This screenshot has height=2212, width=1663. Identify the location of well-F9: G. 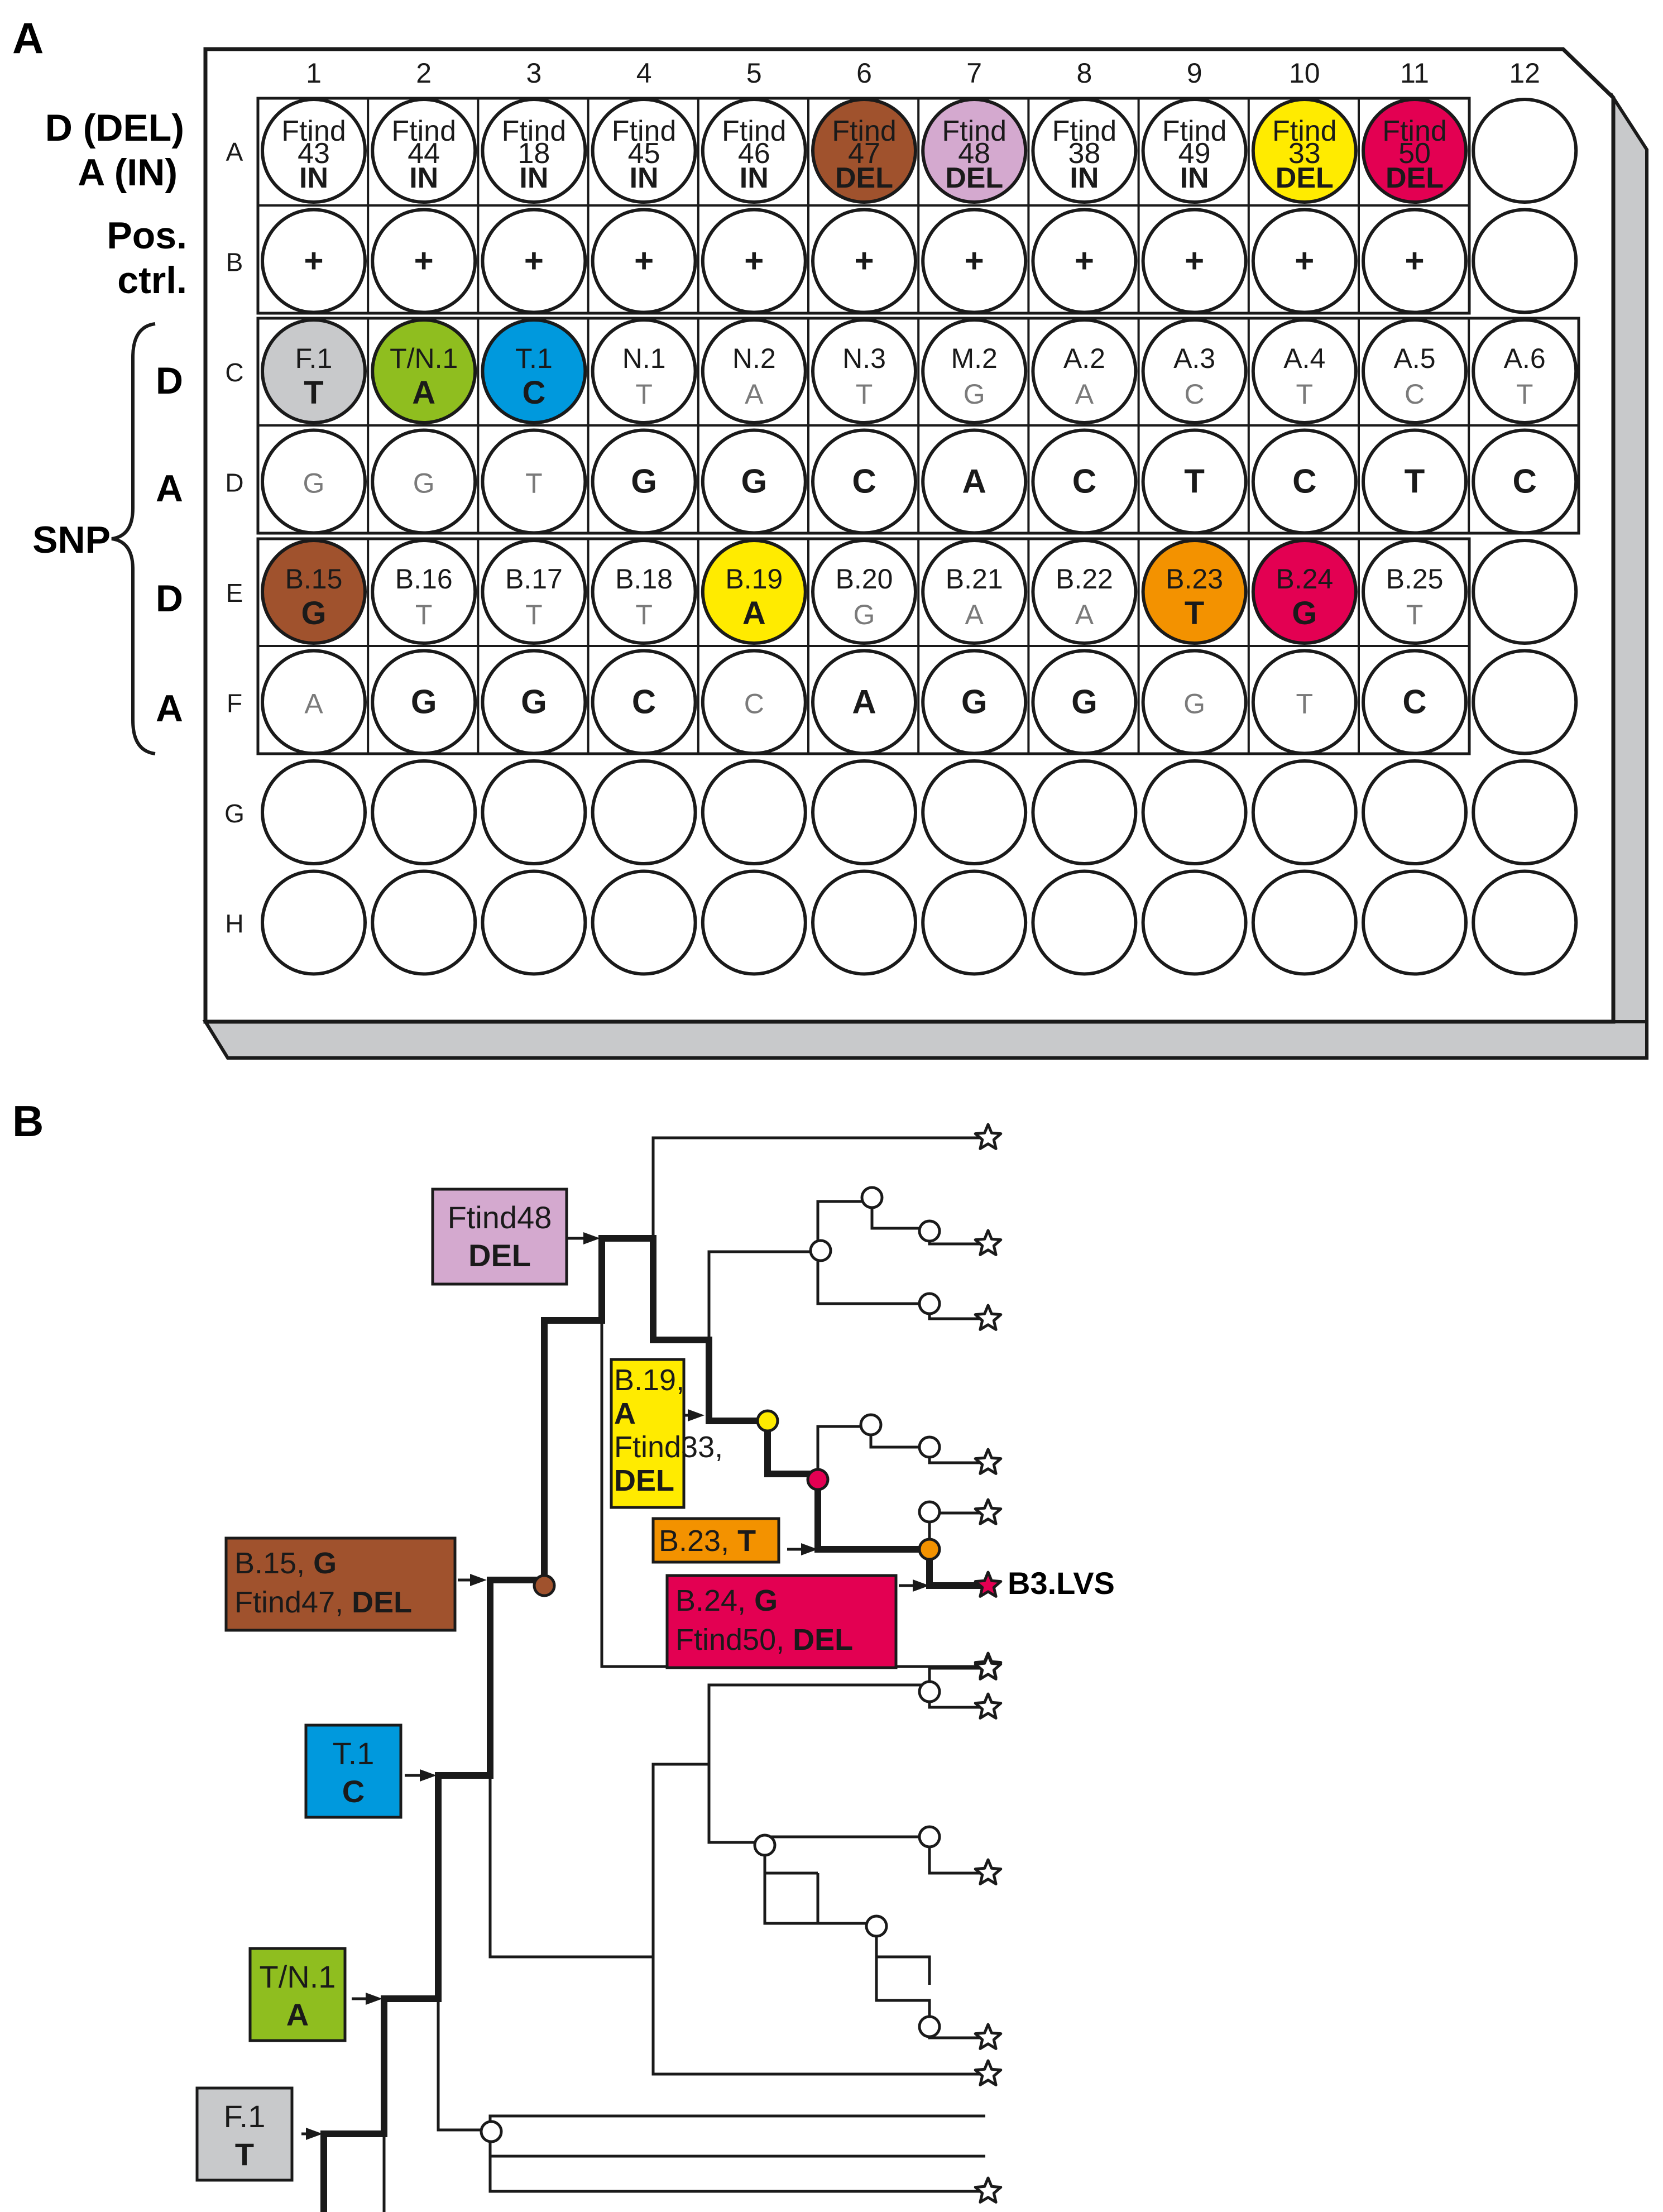
(1194, 702).